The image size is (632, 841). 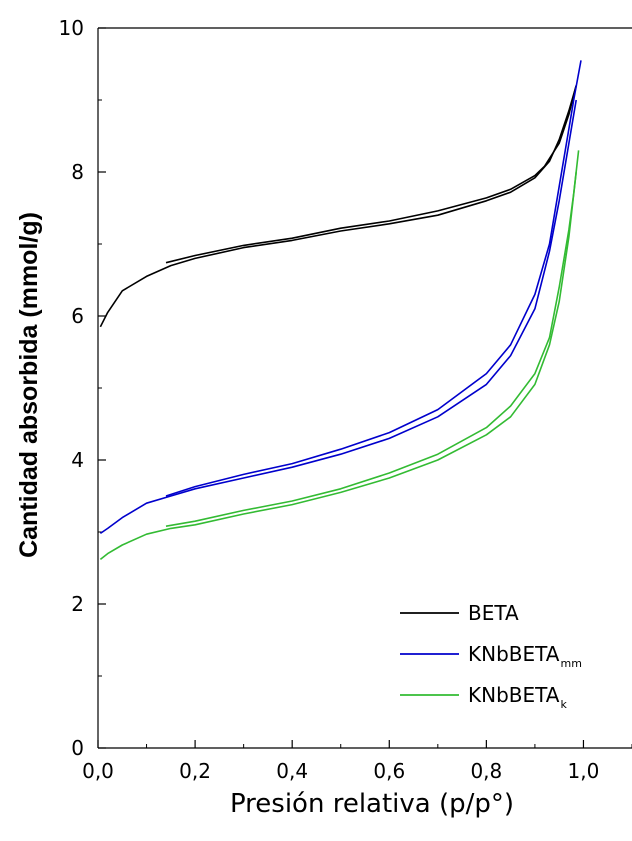 I want to click on x-tick-label: 0,6, so click(x=389, y=771).